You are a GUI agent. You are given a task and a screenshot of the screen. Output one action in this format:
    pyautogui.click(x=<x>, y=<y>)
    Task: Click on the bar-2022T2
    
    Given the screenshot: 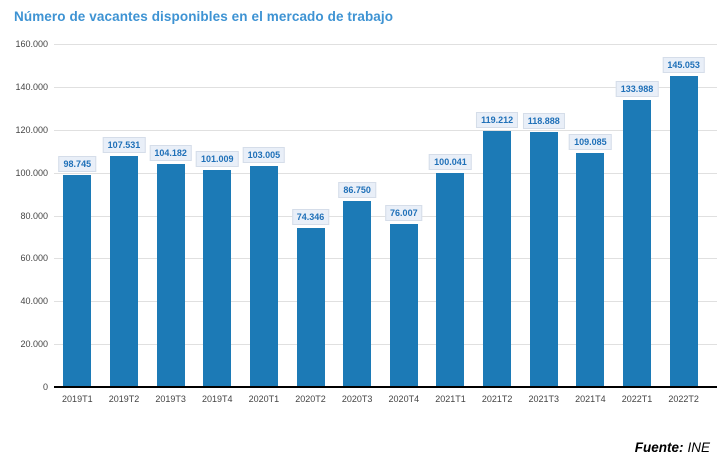 What is the action you would take?
    pyautogui.click(x=683, y=231)
    